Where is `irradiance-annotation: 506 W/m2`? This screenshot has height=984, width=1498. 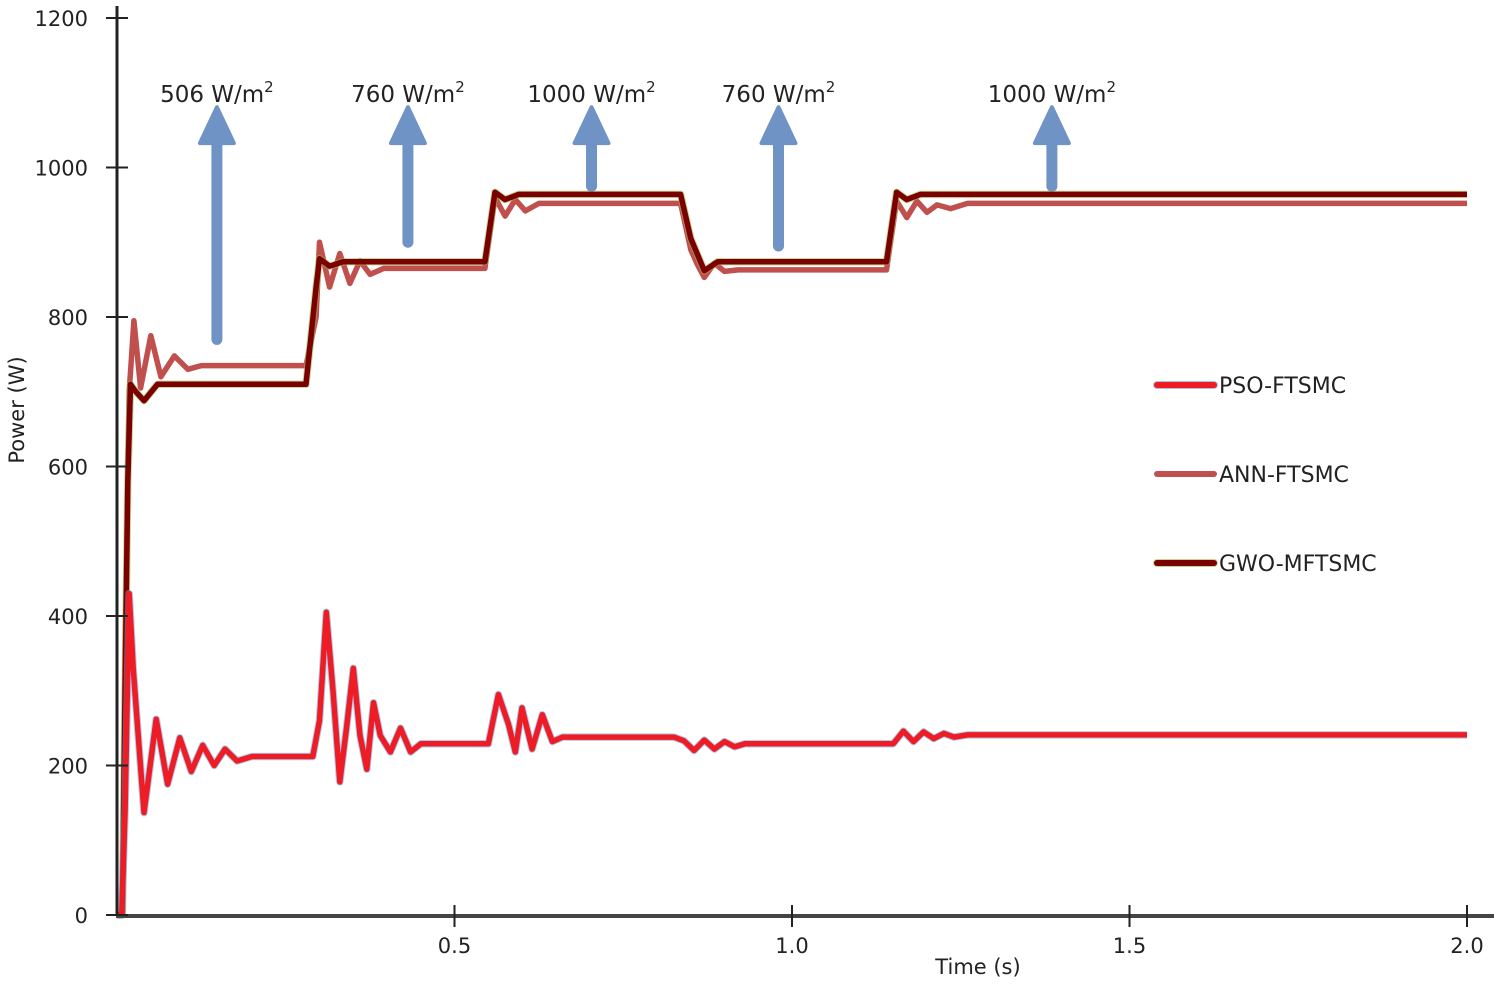
irradiance-annotation: 506 W/m2 is located at coordinates (217, 211).